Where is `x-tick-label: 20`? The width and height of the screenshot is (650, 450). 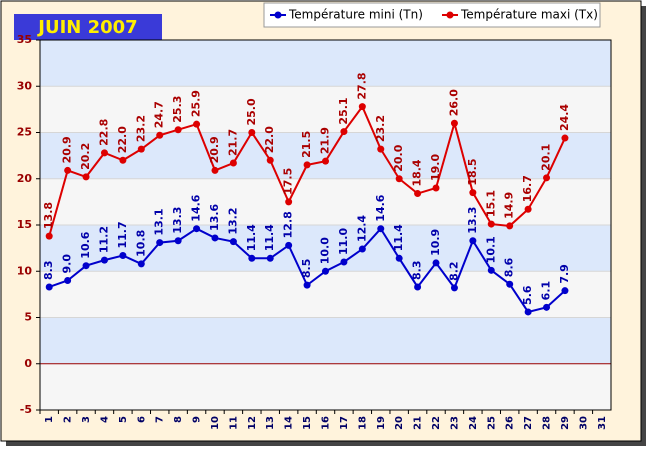 x-tick-label: 20 is located at coordinates (399, 423).